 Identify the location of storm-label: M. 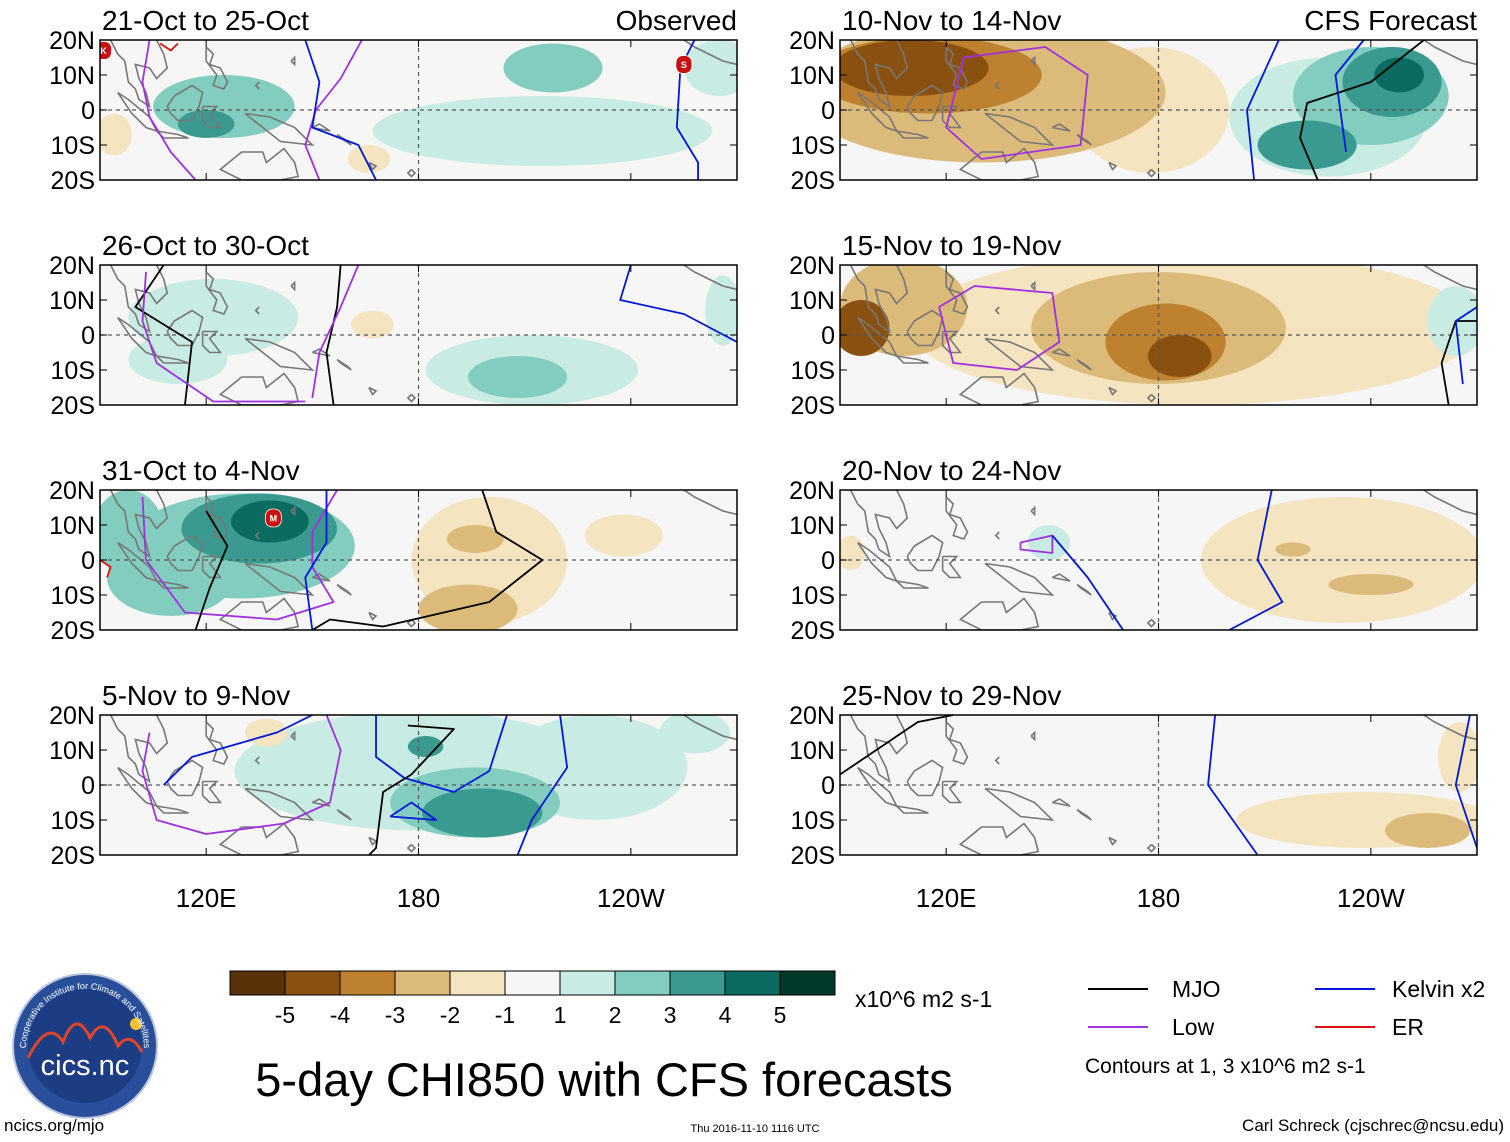
(274, 519).